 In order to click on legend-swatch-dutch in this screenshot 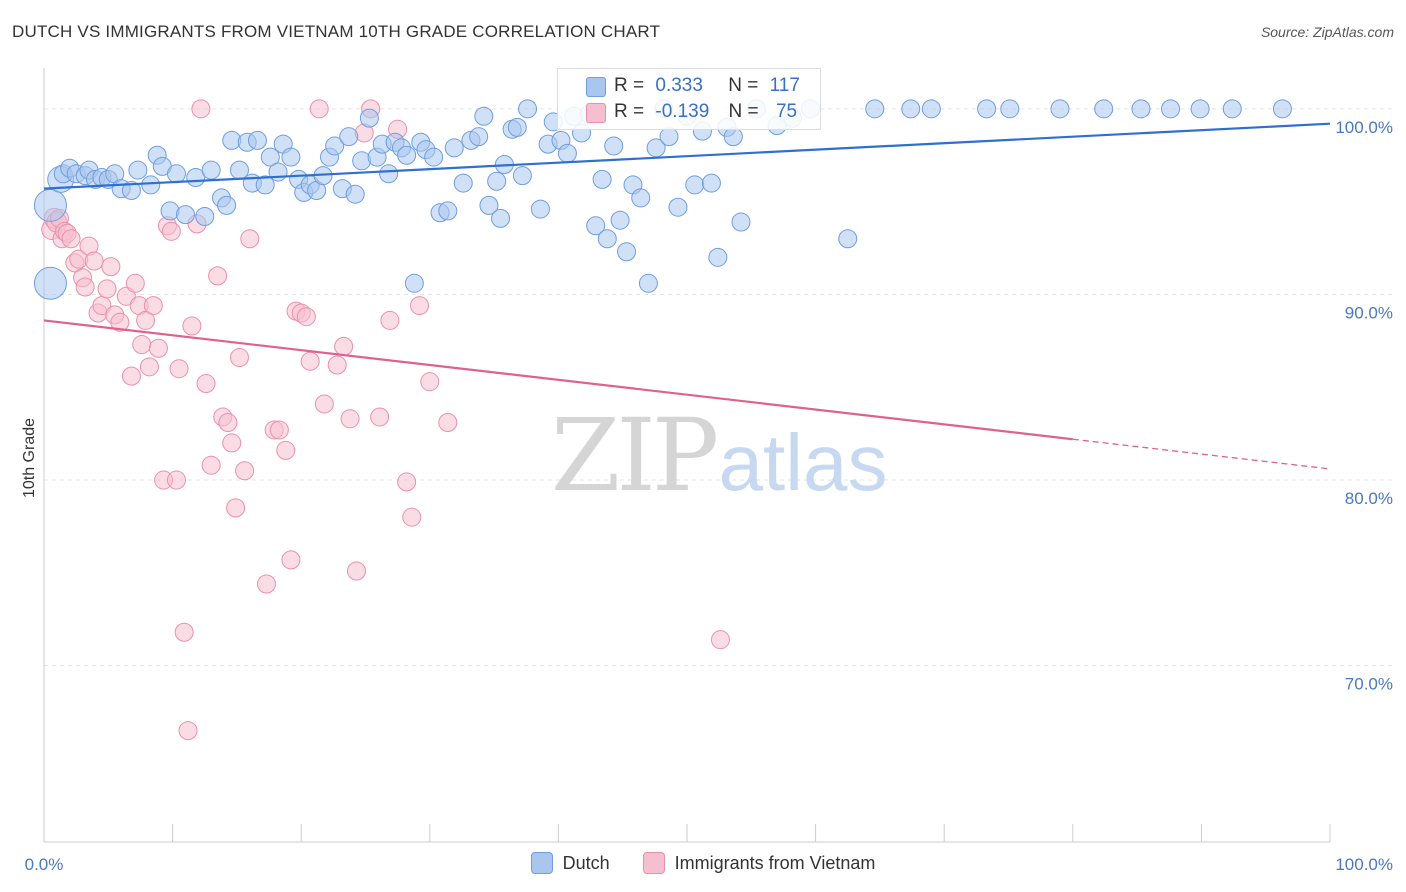, I will do `click(596, 87)`.